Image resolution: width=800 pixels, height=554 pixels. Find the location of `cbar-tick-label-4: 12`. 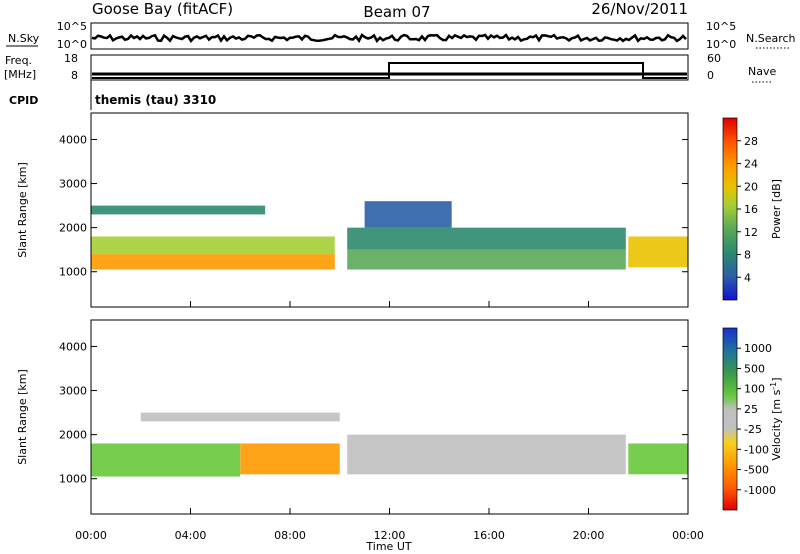

cbar-tick-label-4: 12 is located at coordinates (751, 232).